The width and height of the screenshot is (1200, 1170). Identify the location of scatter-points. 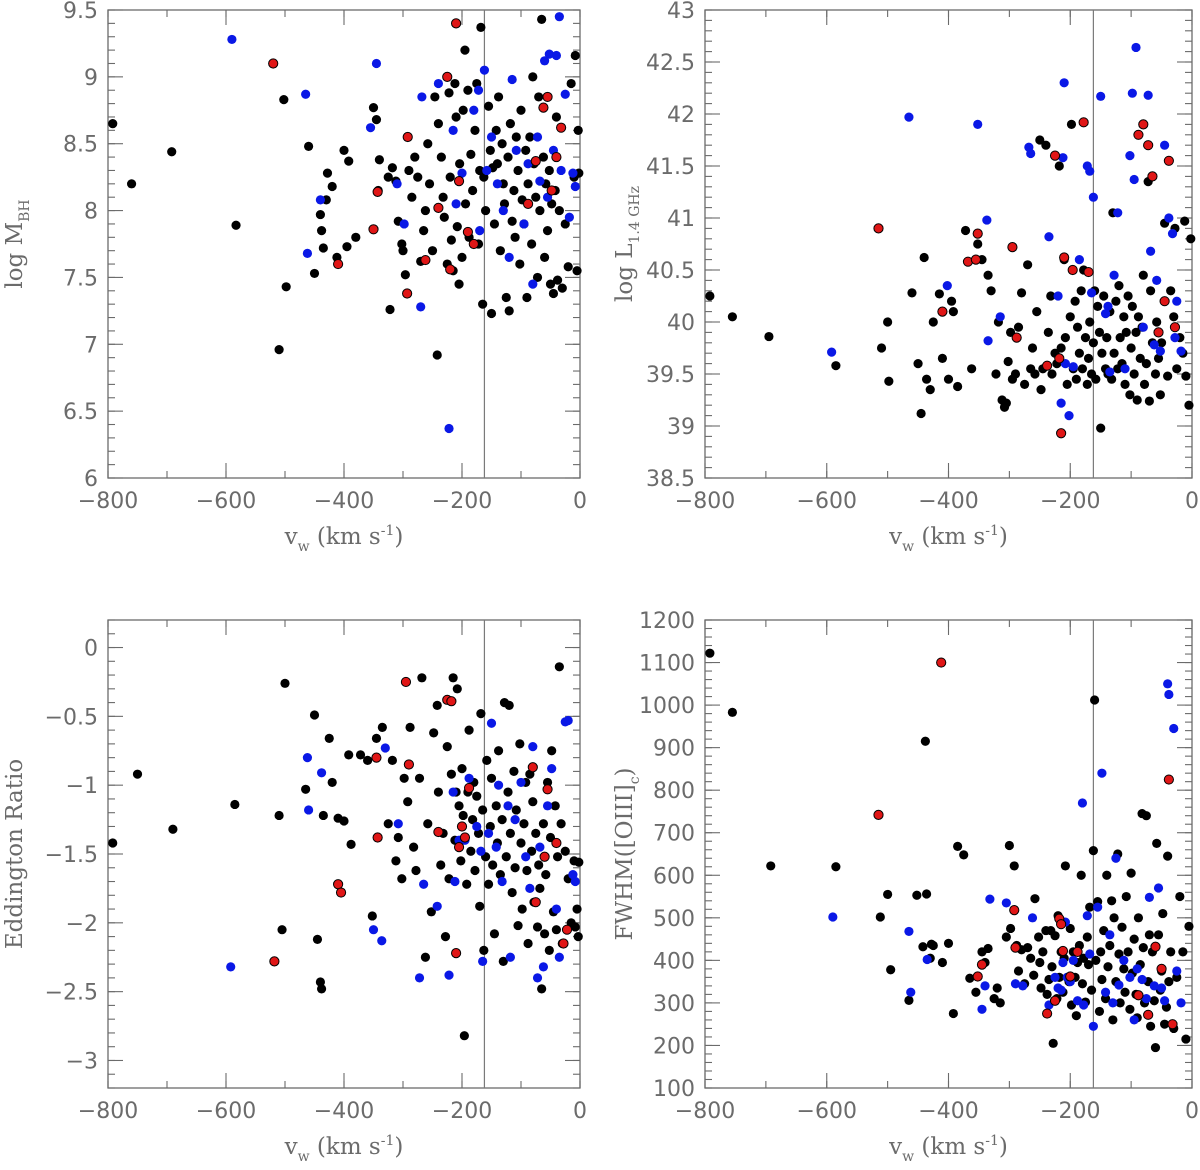
(346, 223).